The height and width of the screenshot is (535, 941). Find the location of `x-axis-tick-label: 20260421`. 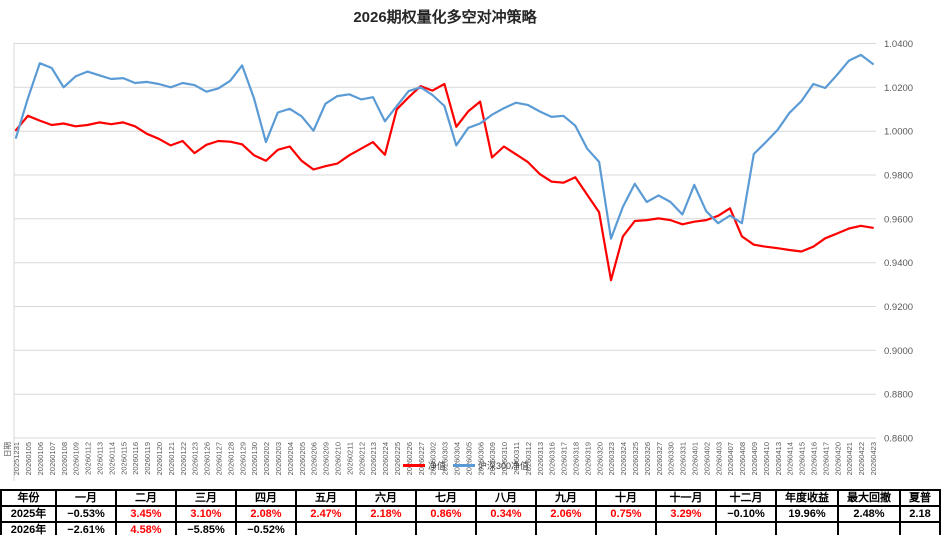

x-axis-tick-label: 20260421 is located at coordinates (849, 458).